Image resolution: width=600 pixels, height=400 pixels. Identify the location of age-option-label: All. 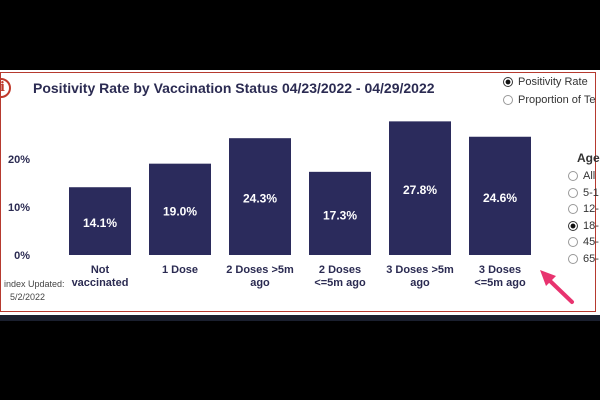
(589, 176).